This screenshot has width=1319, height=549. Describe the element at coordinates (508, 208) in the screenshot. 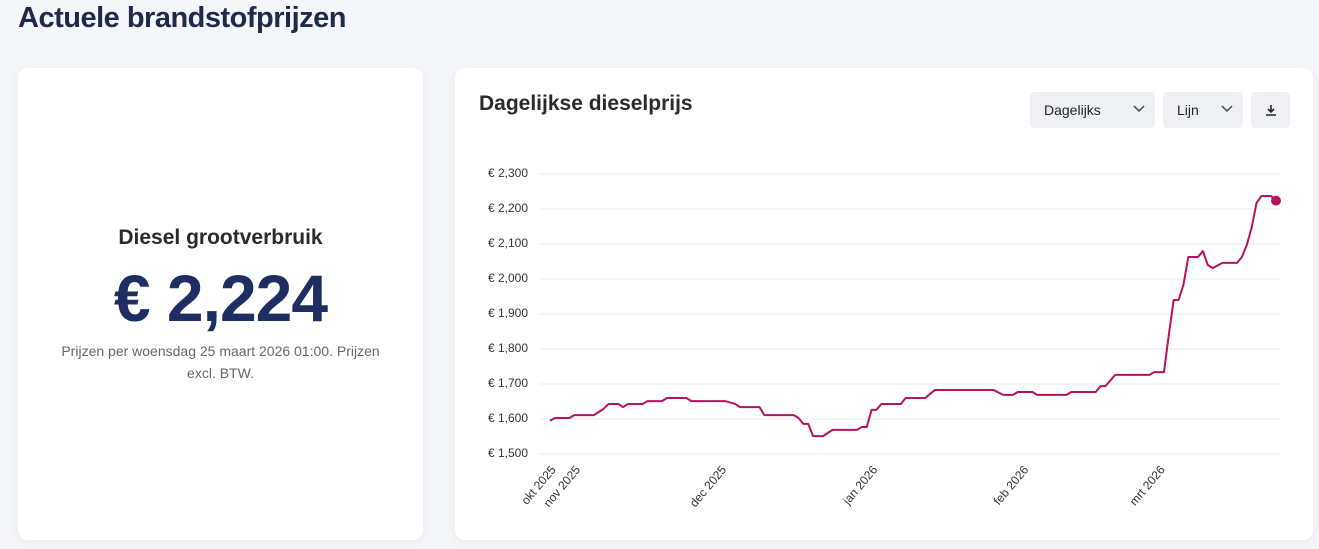

I see `y-tick-label: € 2,200` at that location.